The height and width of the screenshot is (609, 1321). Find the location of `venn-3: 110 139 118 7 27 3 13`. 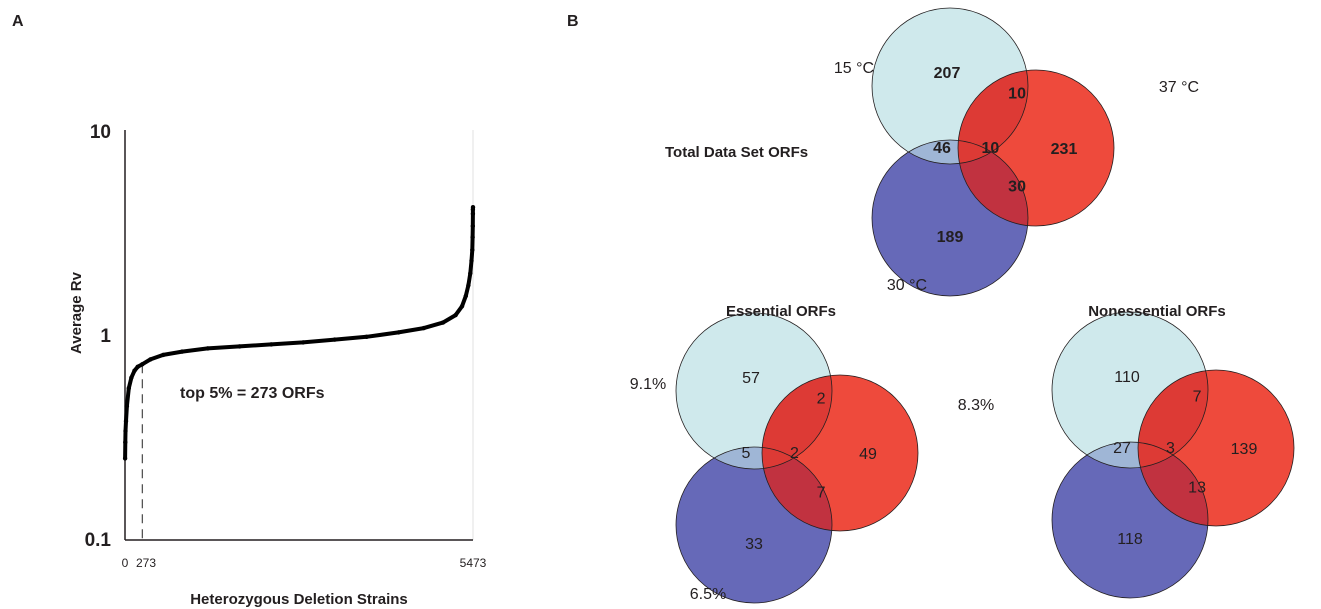

venn-3: 110 139 118 7 27 3 13 is located at coordinates (1173, 455).